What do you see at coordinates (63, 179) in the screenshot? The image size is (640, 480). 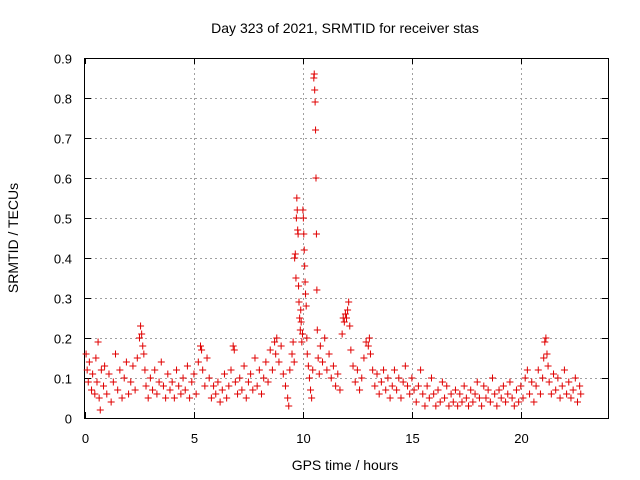 I see `y-tick-label: 0.6` at bounding box center [63, 179].